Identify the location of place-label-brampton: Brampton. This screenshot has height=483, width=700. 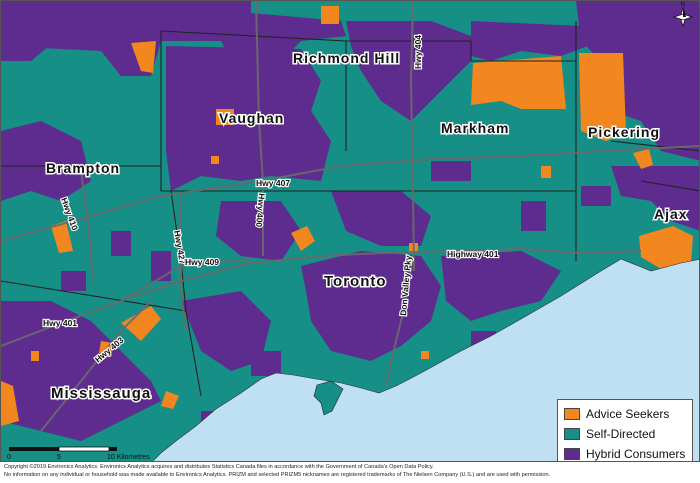
(83, 168).